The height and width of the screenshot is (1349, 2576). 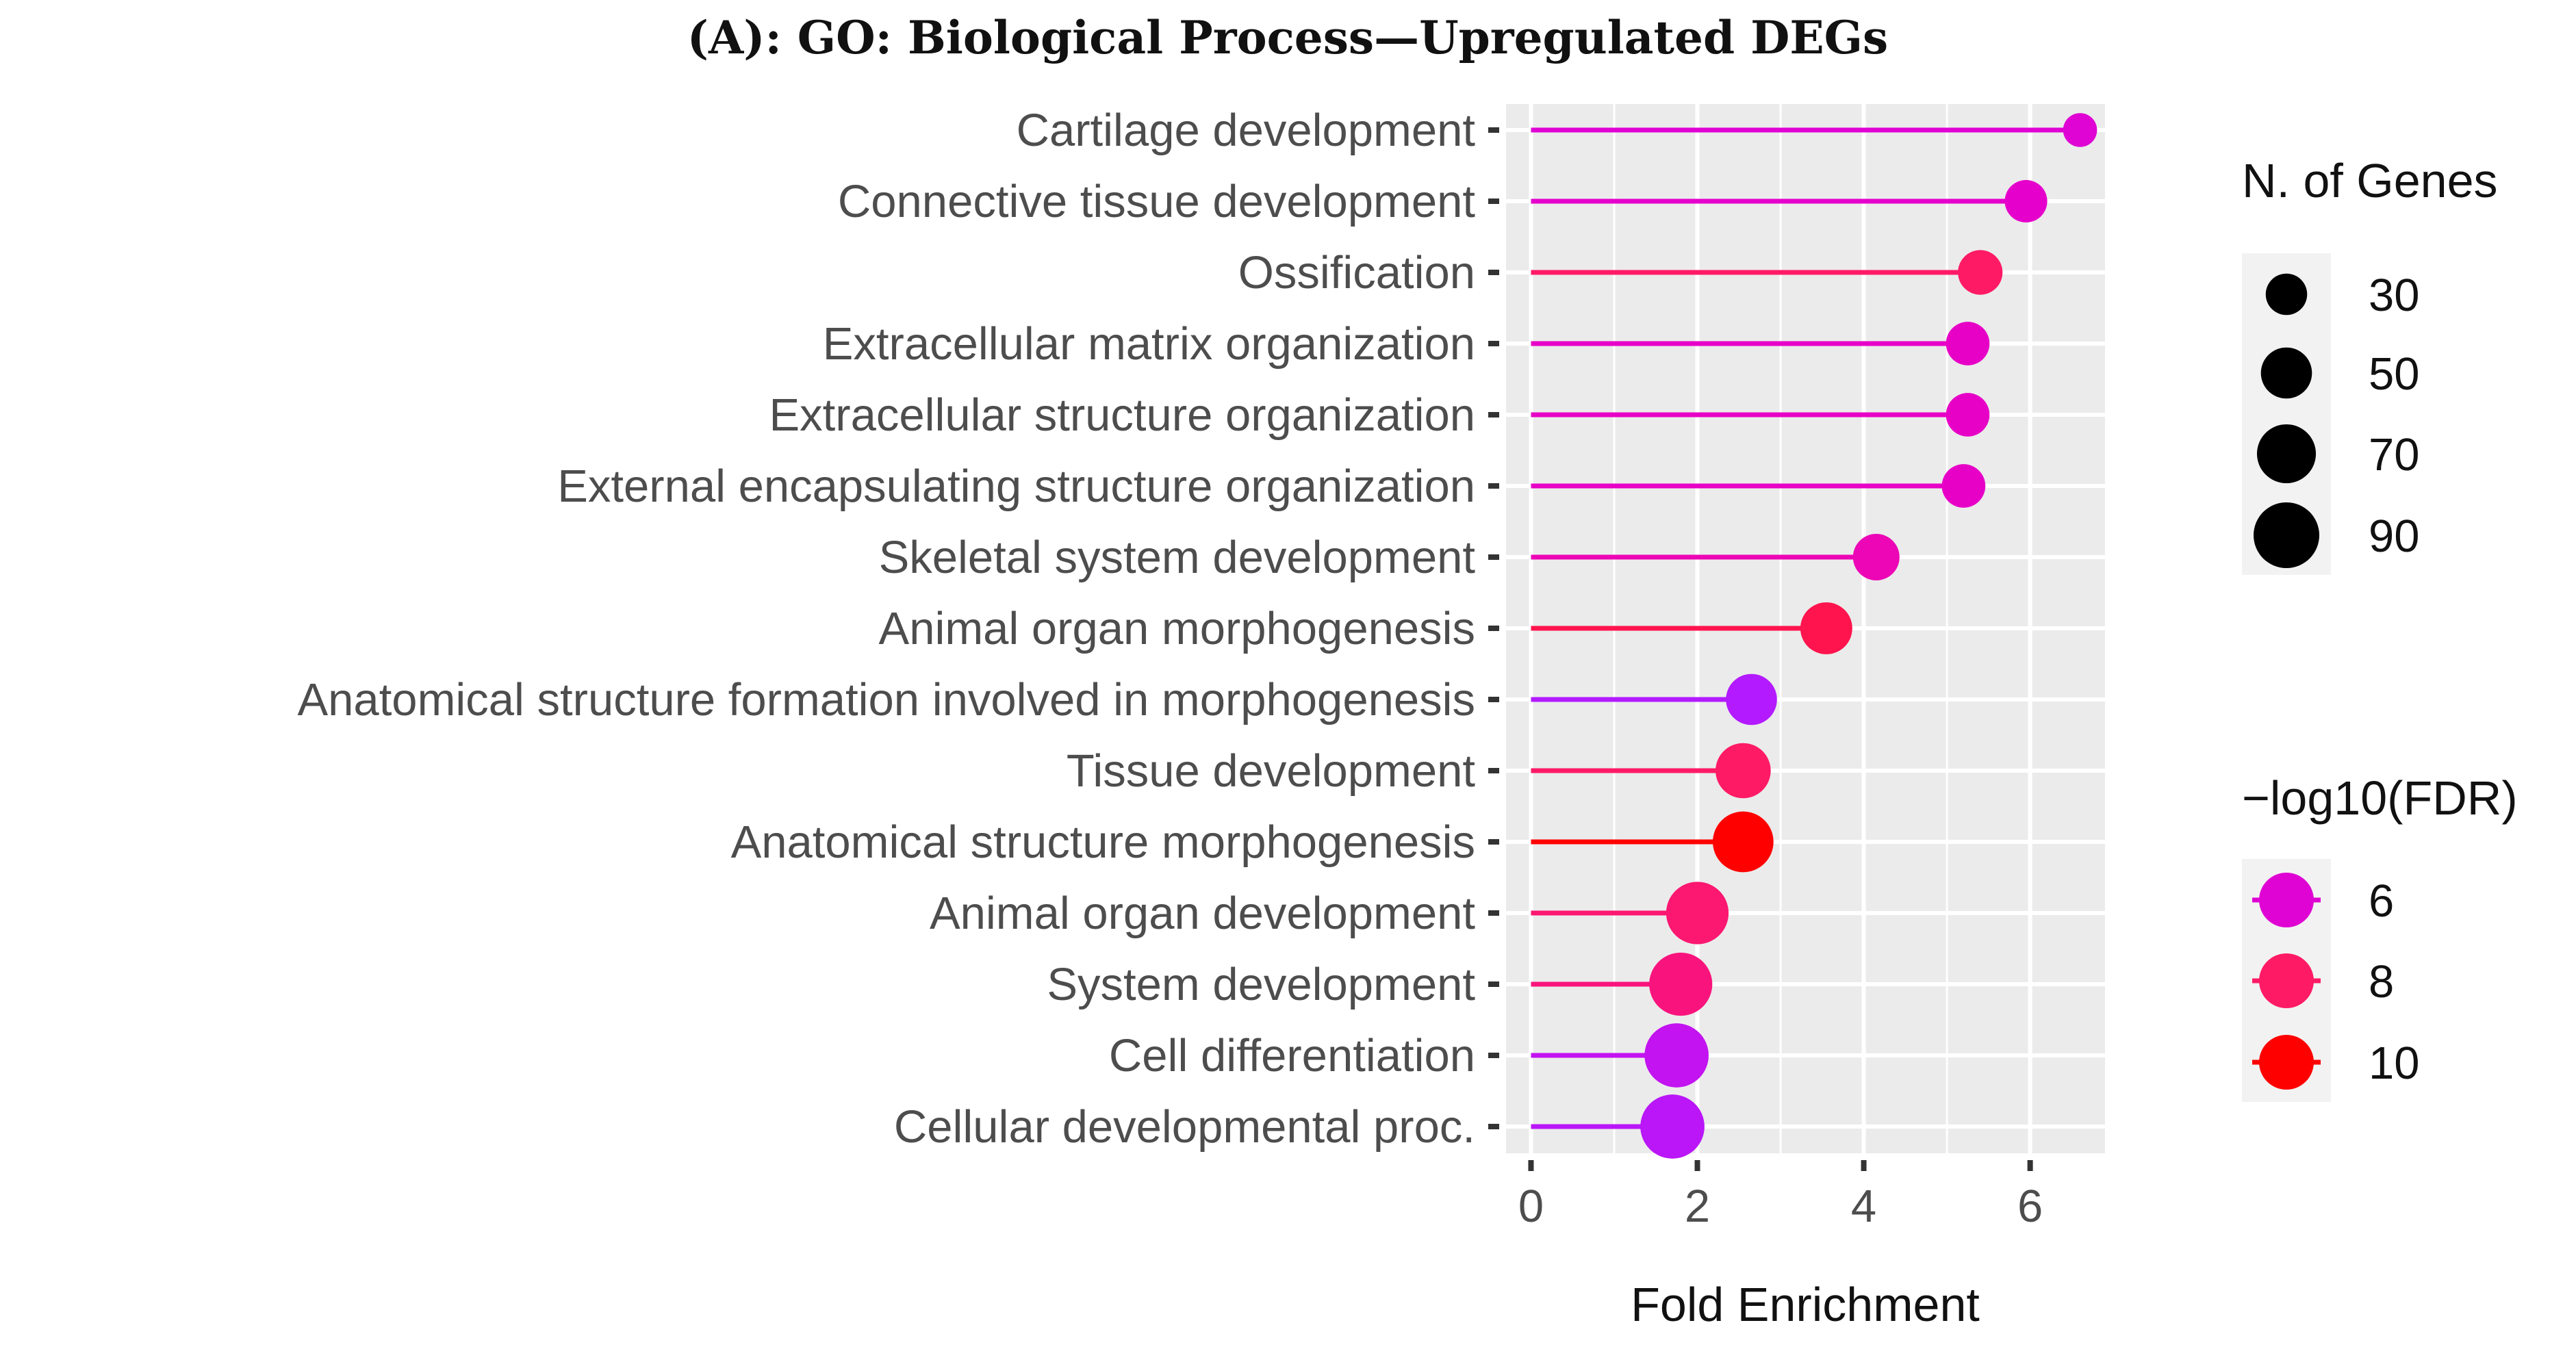 What do you see at coordinates (2394, 536) in the screenshot?
I see `size-legend-label: 90` at bounding box center [2394, 536].